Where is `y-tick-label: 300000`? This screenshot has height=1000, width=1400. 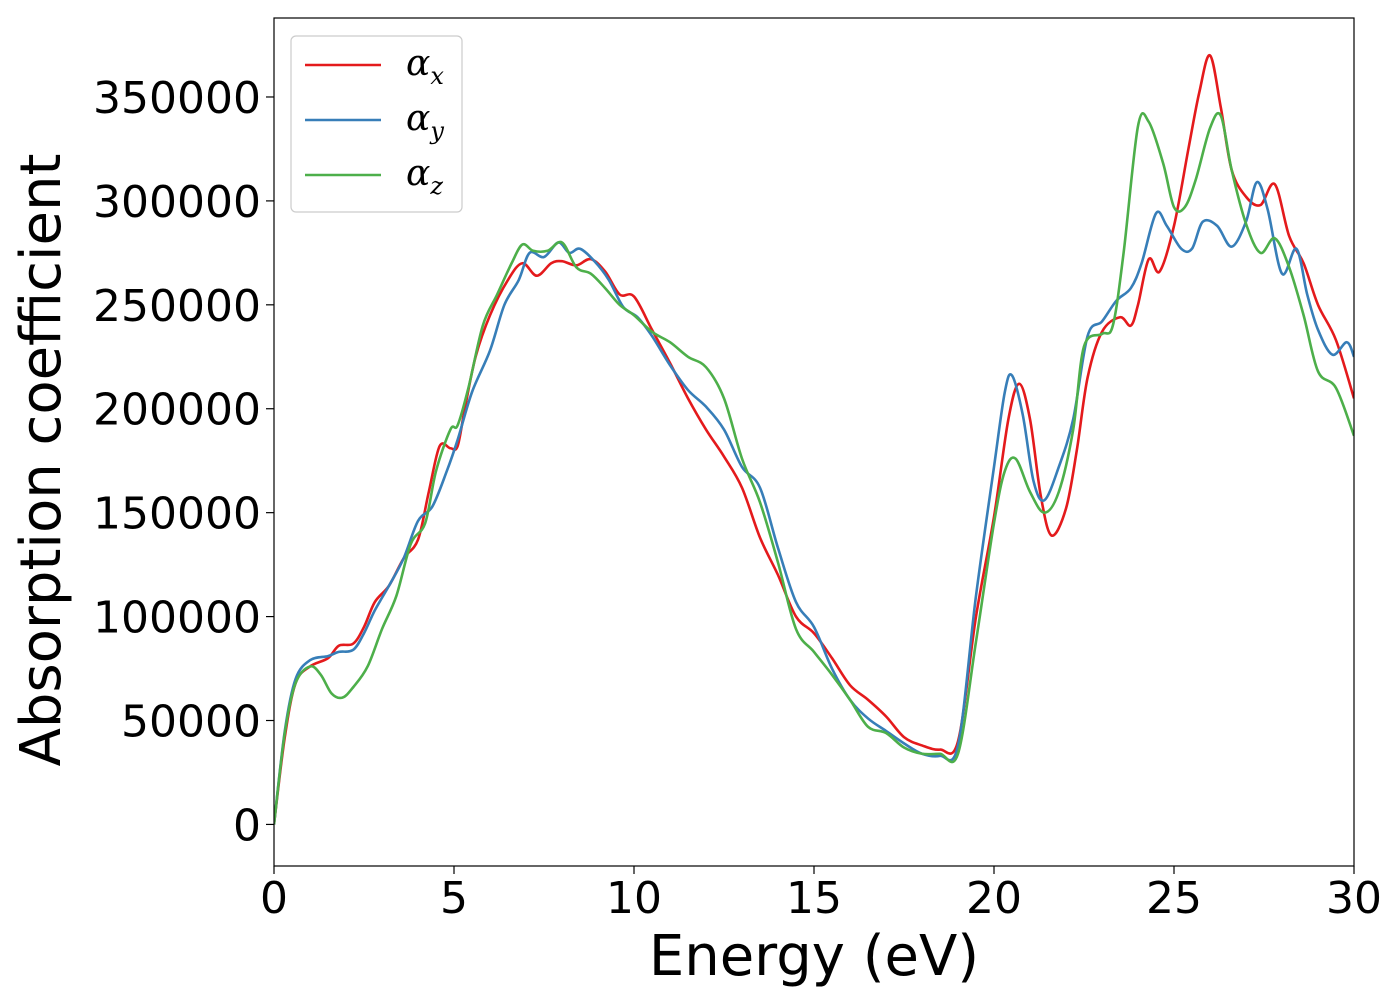
y-tick-label: 300000 is located at coordinates (177, 202).